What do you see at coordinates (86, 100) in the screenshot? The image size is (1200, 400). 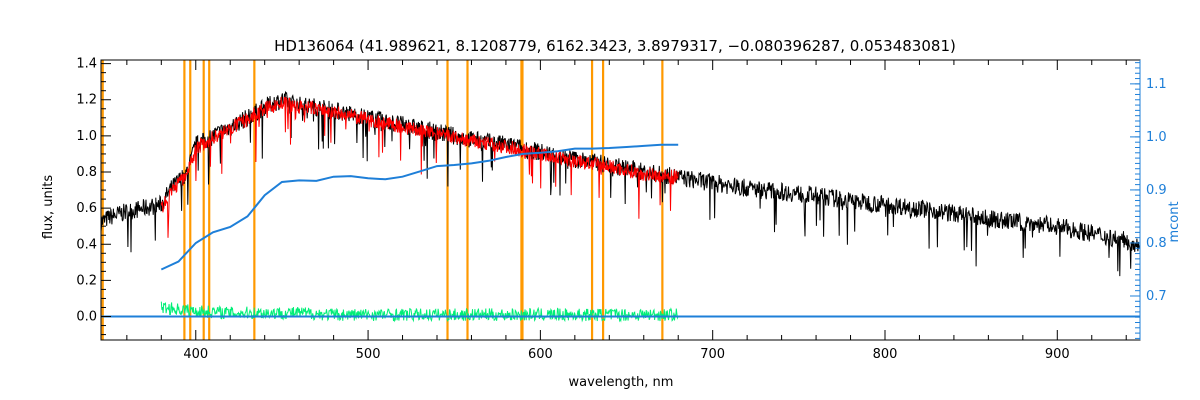 I see `y-tick-label-6: 1.2` at bounding box center [86, 100].